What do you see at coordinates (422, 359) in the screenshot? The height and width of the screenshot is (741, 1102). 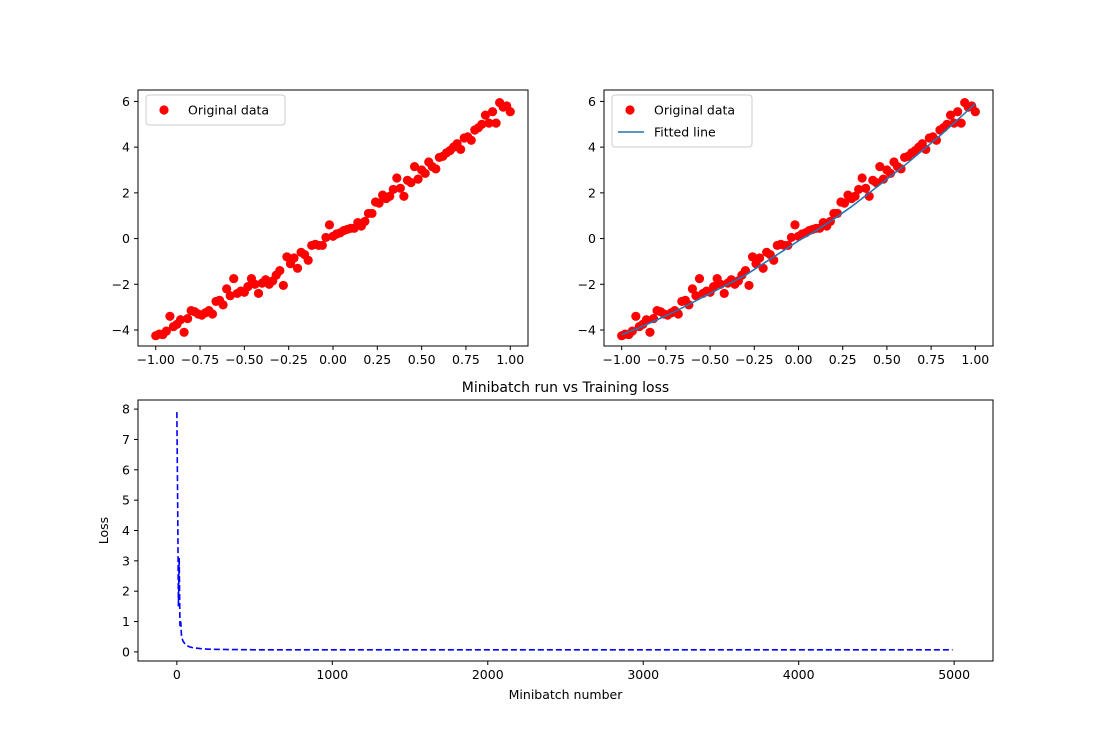 I see `x-tick-label: 0.50` at bounding box center [422, 359].